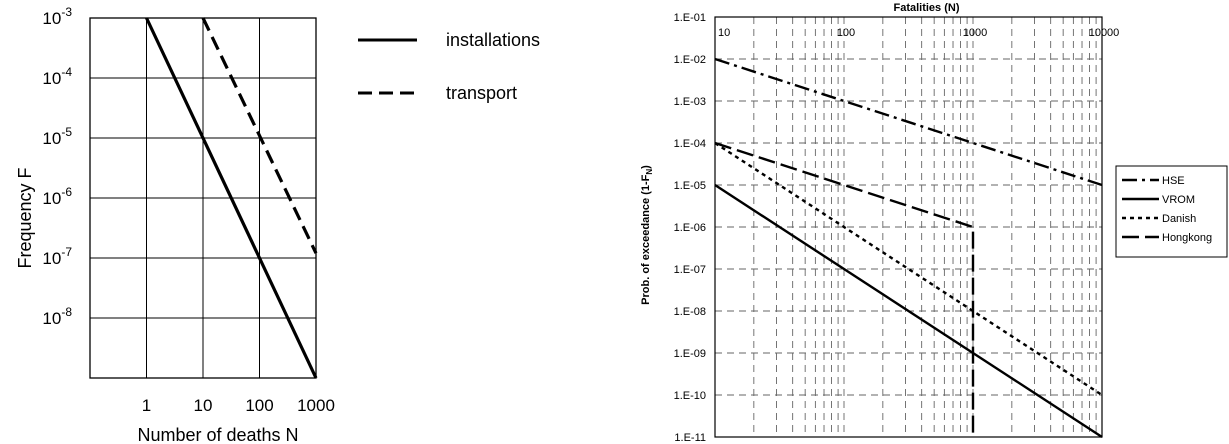 The height and width of the screenshot is (444, 1229). What do you see at coordinates (203, 405) in the screenshot?
I see `left-x-tick-label: 10` at bounding box center [203, 405].